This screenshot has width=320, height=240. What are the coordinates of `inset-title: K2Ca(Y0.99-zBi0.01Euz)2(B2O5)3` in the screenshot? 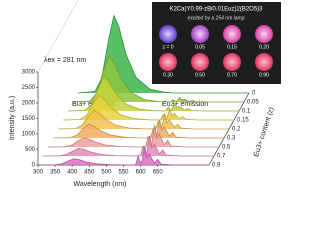 It's located at (216, 10).